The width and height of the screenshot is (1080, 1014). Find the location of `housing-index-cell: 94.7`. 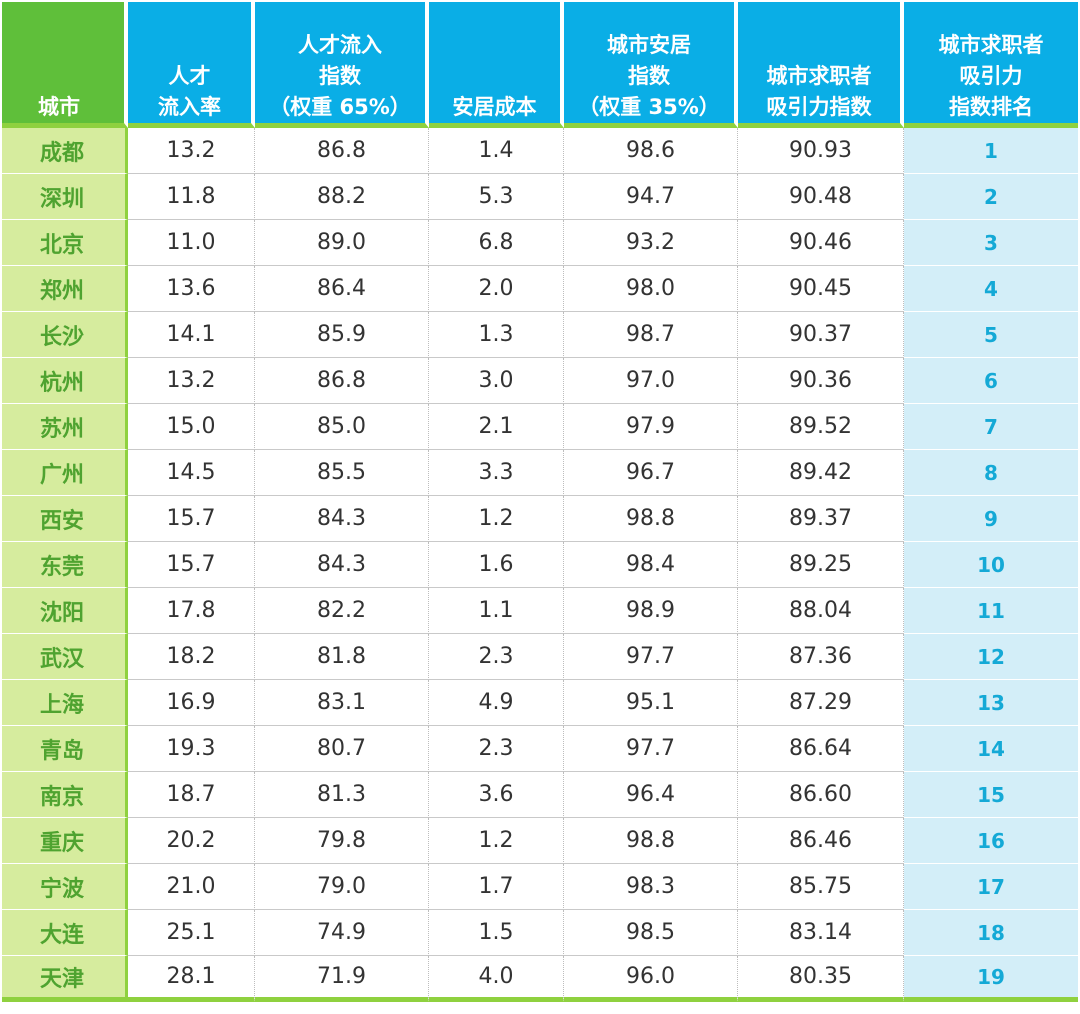

housing-index-cell: 94.7 is located at coordinates (651, 197).